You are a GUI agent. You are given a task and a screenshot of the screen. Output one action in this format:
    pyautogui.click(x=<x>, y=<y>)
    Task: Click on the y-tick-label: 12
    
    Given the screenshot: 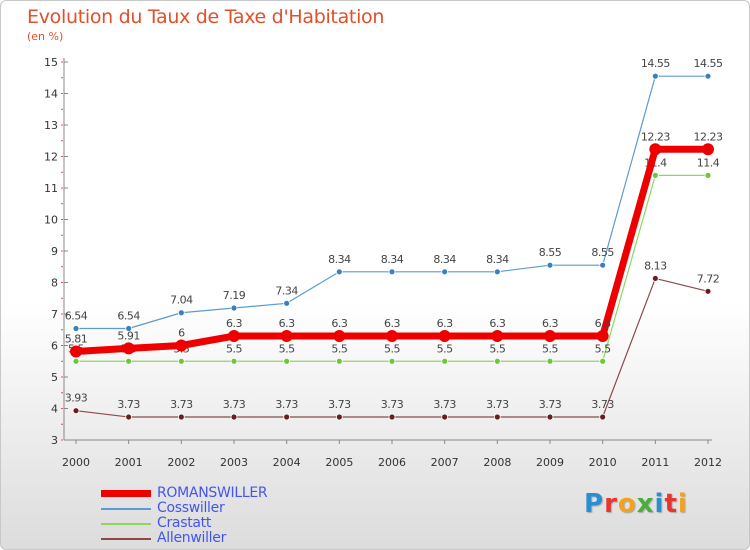 What is the action you would take?
    pyautogui.click(x=51, y=157)
    